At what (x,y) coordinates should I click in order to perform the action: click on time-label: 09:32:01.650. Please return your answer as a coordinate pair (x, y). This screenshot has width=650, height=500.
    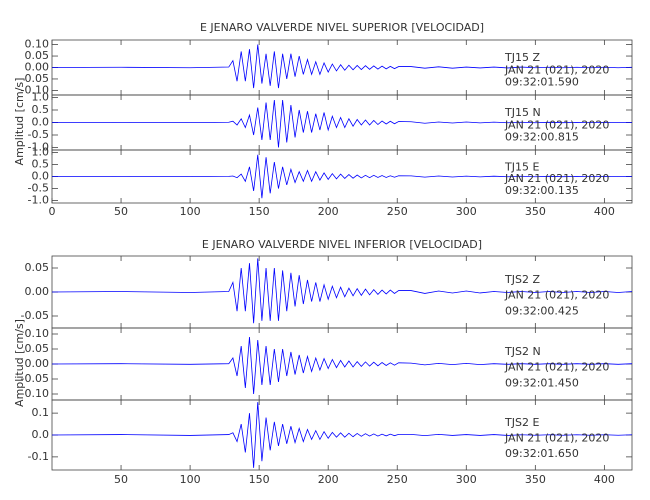
    Looking at the image, I should click on (542, 453).